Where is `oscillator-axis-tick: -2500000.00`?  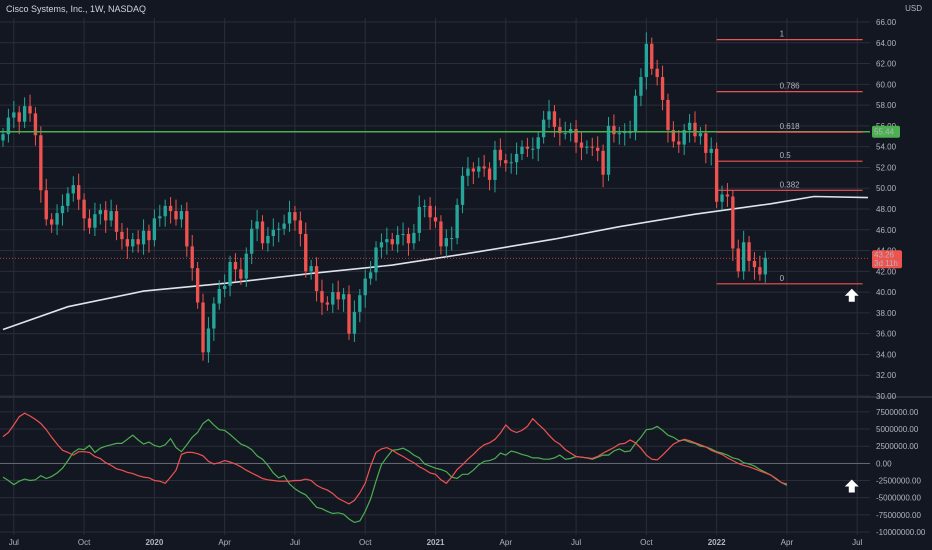 oscillator-axis-tick: -2500000.00 is located at coordinates (898, 481).